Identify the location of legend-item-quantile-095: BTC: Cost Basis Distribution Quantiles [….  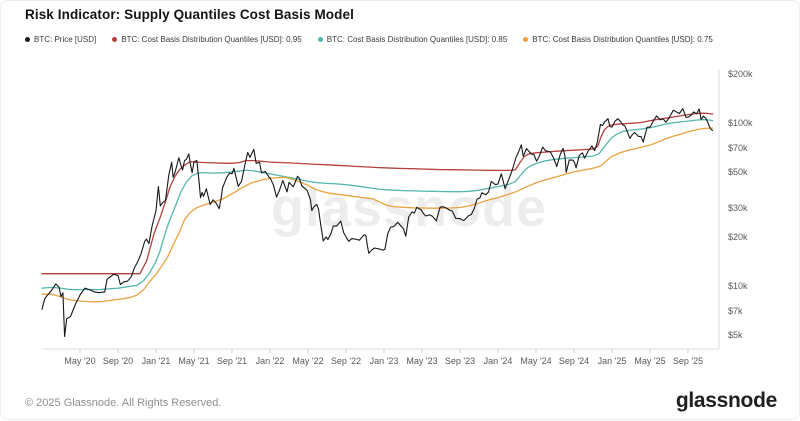
(207, 39).